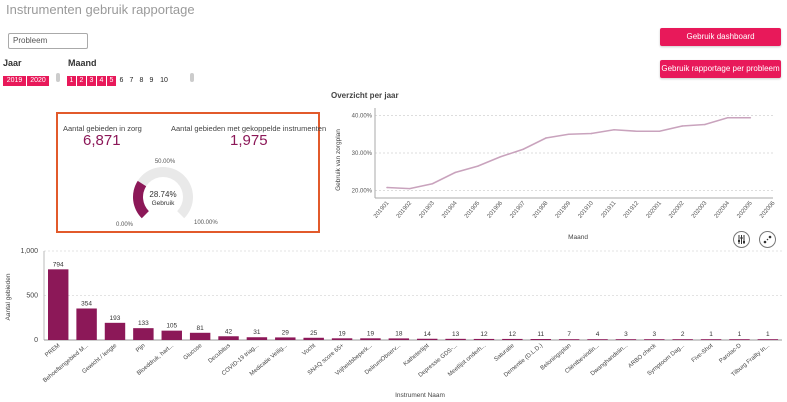 The width and height of the screenshot is (787, 402). Describe the element at coordinates (720, 69) in the screenshot. I see `gebruik-rapportage-button: Gebruik rapportage per probleem` at that location.